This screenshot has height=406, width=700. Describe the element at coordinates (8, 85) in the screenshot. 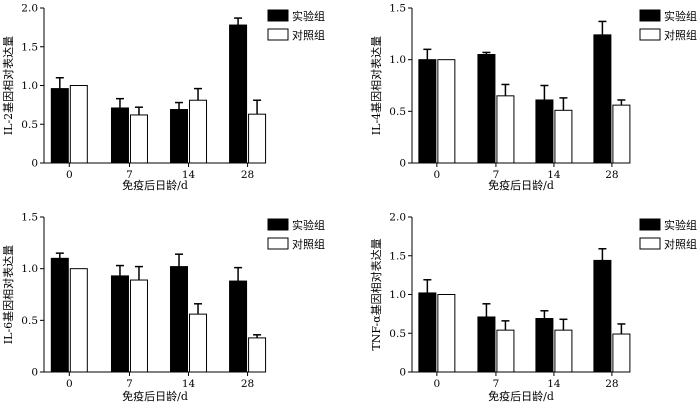

I see `y-axis-label: IL-2基因相对表达量` at that location.